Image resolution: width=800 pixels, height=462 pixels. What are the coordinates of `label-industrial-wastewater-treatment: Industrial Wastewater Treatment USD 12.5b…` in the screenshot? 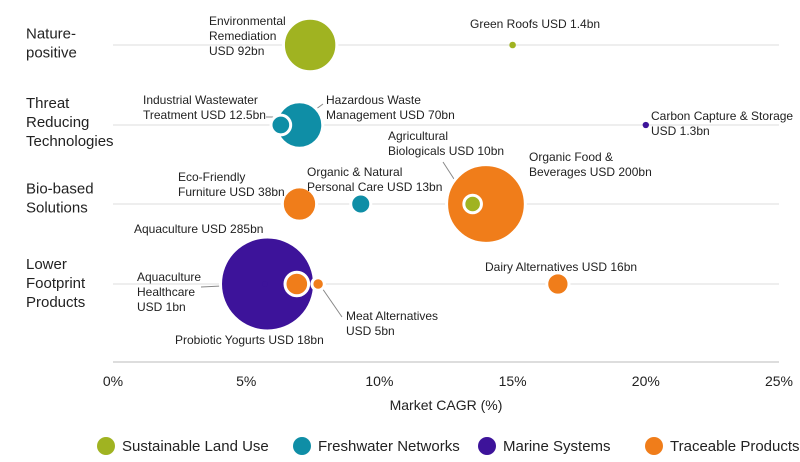 It's located at (204, 107).